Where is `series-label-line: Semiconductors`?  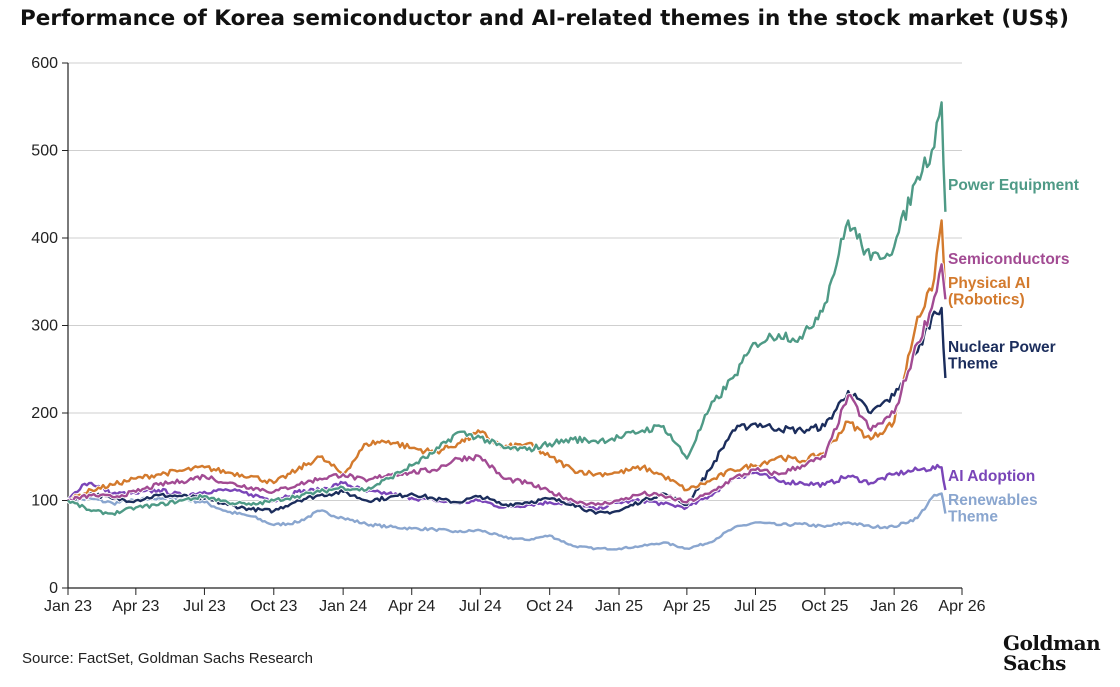
series-label-line: Semiconductors is located at coordinates (1008, 259).